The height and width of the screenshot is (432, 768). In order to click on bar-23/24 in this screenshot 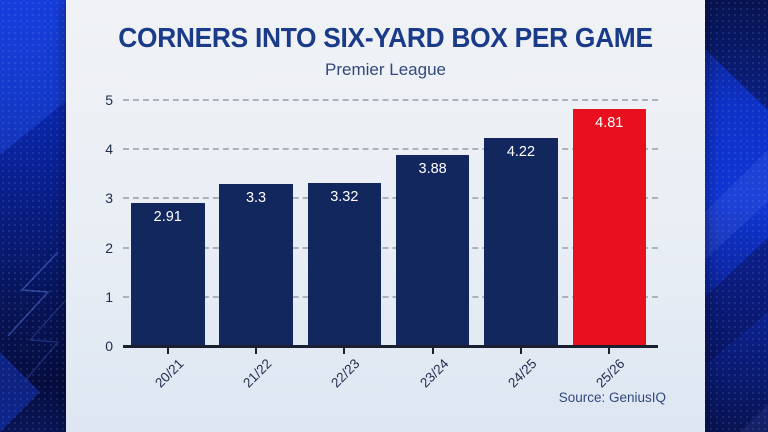, I will do `click(432, 250)`.